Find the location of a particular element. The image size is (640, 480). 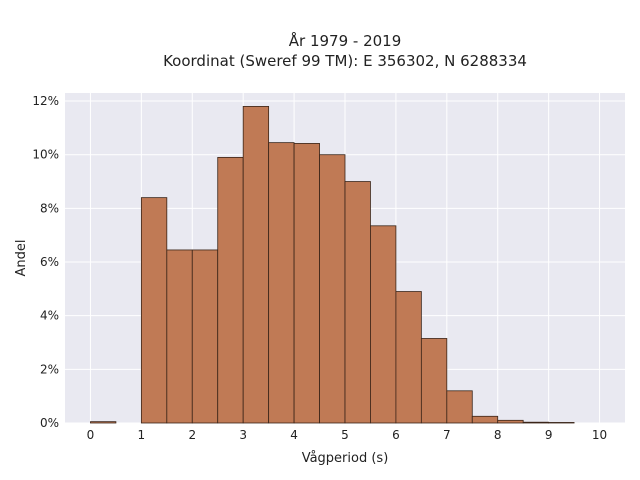

y-tick-label: 6% is located at coordinates (49, 262).